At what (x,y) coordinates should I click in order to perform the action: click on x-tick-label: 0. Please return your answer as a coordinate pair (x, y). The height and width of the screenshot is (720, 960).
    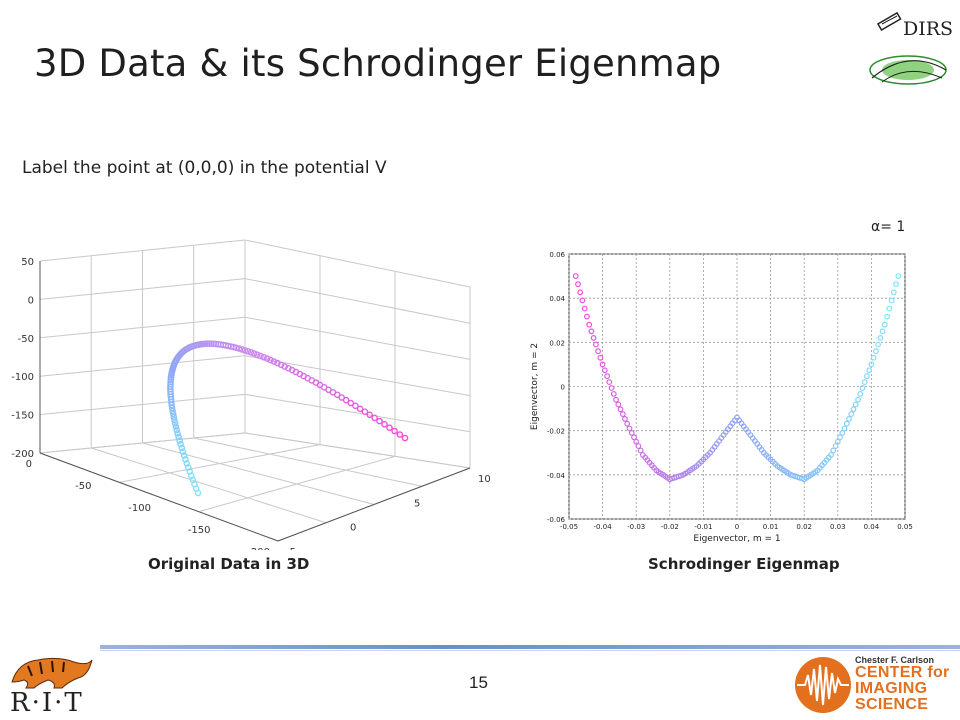
    Looking at the image, I should click on (737, 527).